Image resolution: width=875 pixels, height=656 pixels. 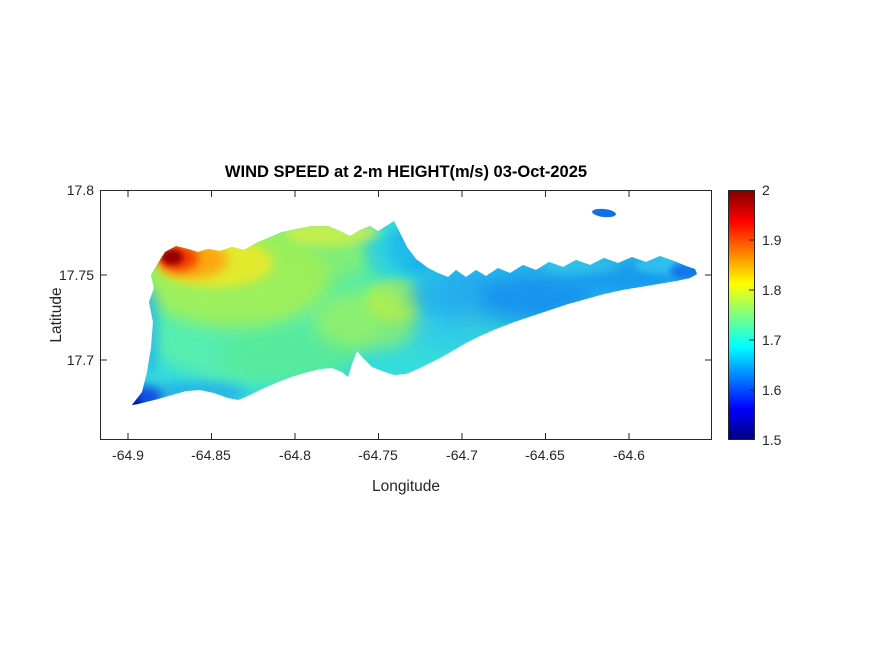 I want to click on x-tick-label: -64.85, so click(x=211, y=455).